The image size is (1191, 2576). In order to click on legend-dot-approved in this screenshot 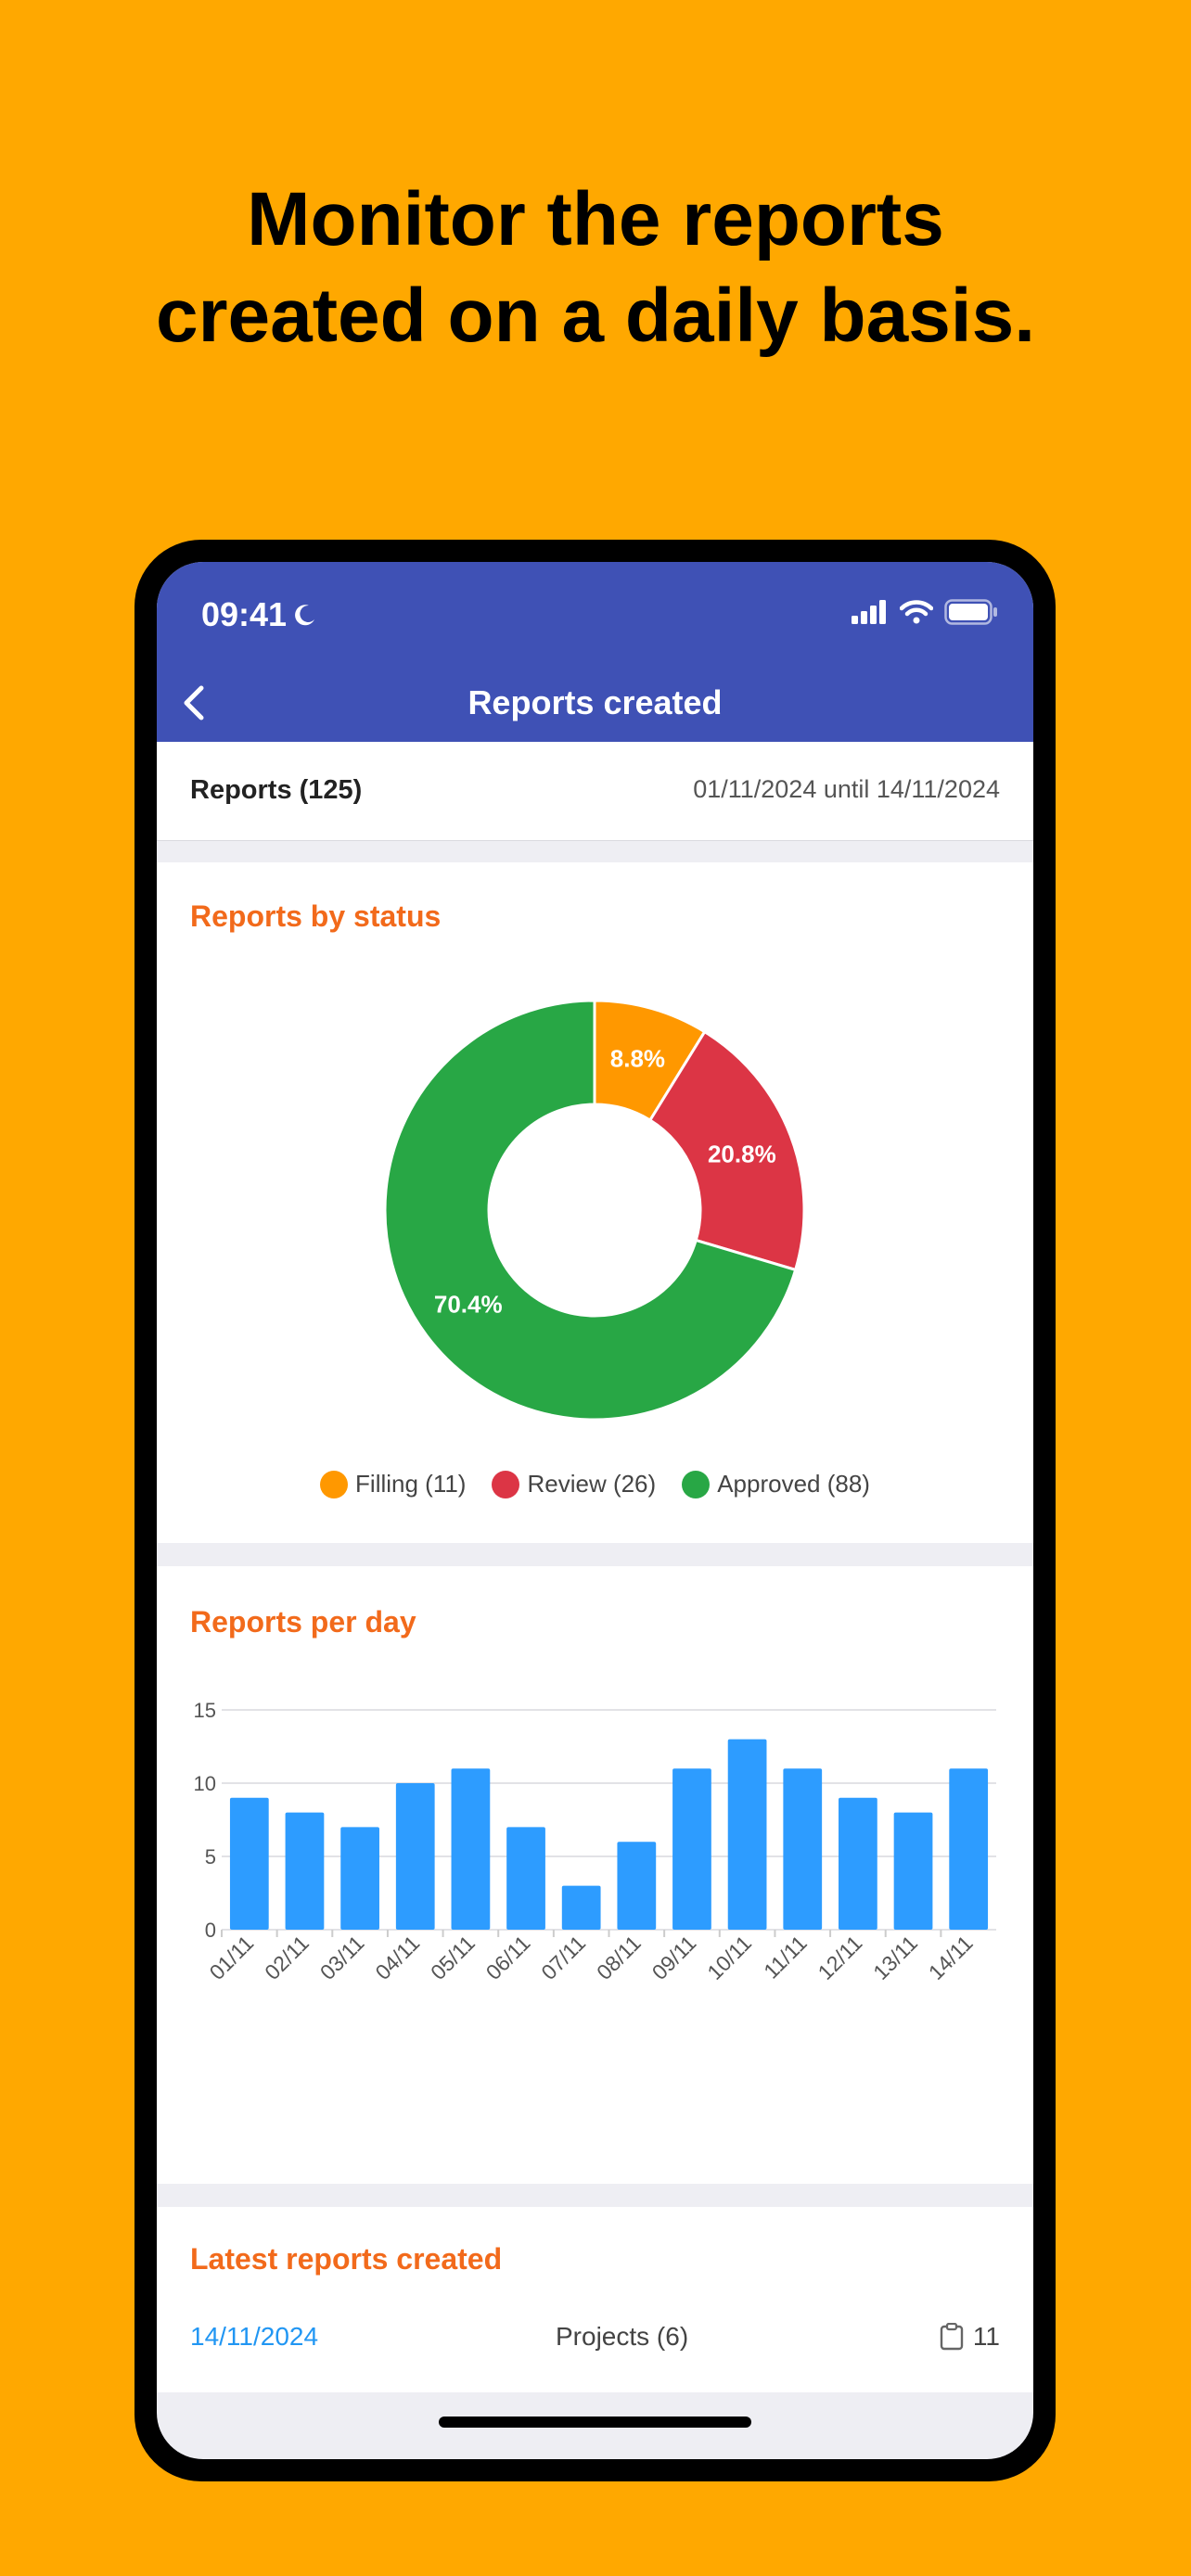, I will do `click(696, 1484)`.